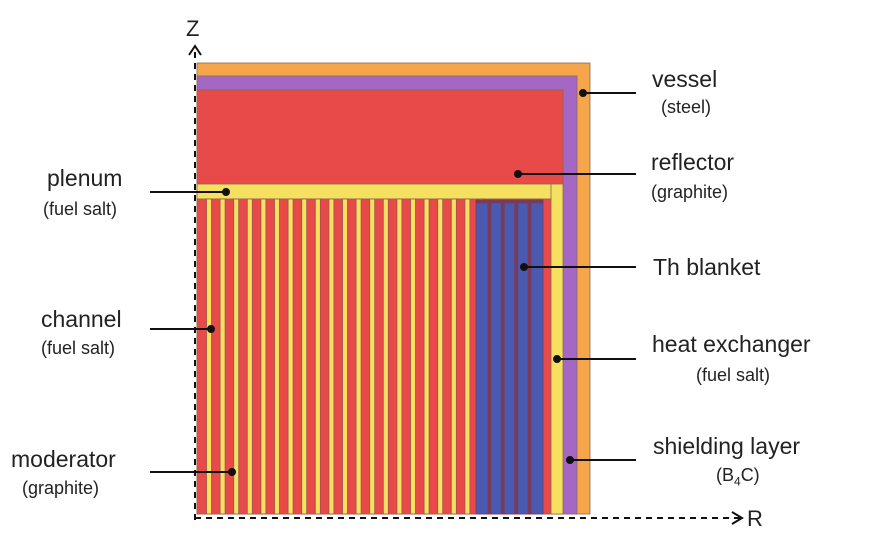 The width and height of the screenshot is (884, 556). Describe the element at coordinates (737, 518) in the screenshot. I see `r-axis-arrow-icon` at that location.